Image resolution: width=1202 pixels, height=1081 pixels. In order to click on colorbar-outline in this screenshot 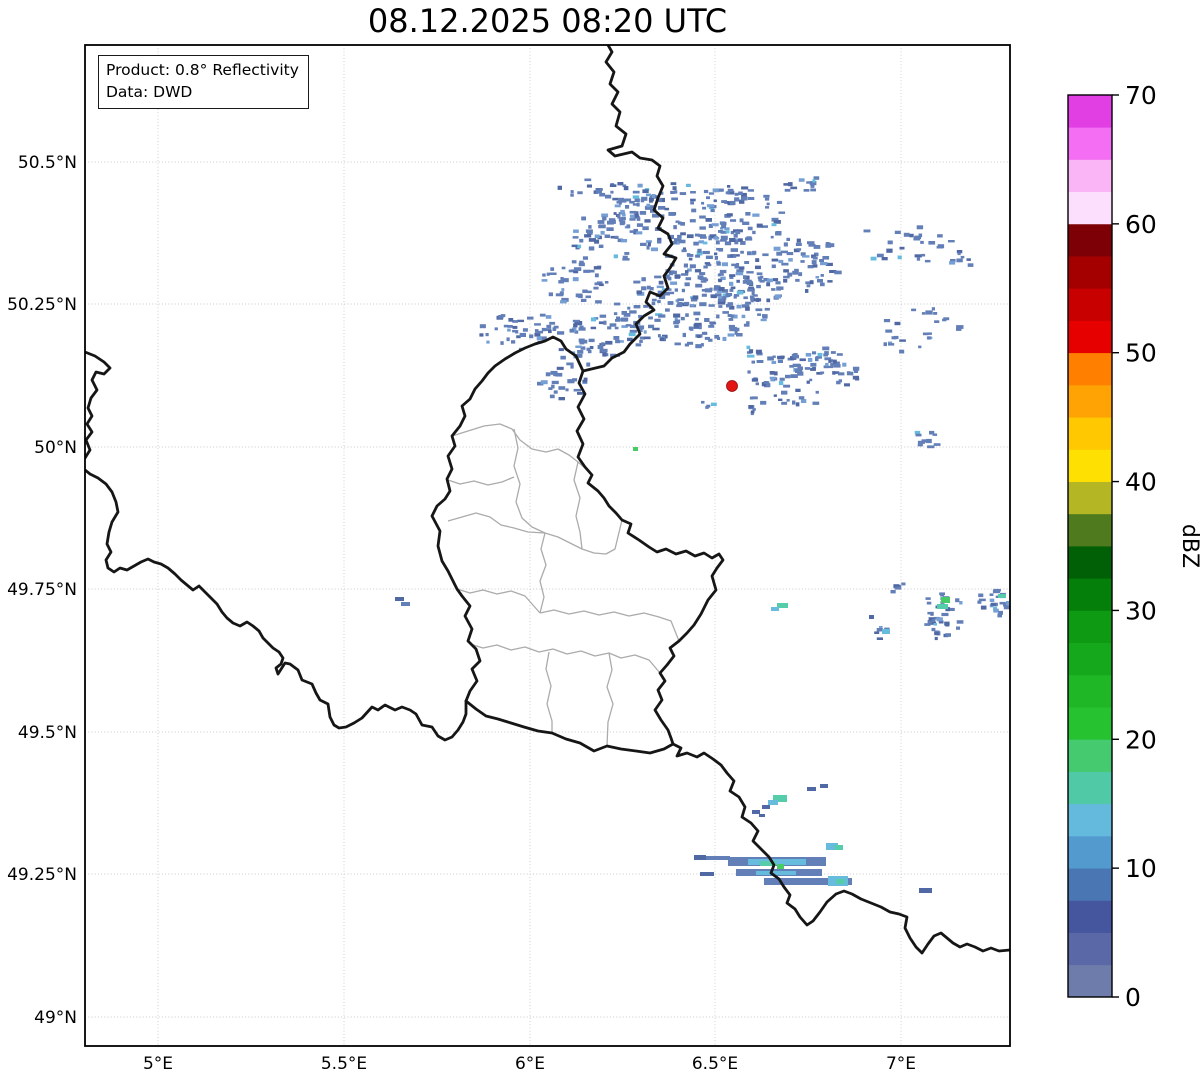, I will do `click(1090, 546)`.